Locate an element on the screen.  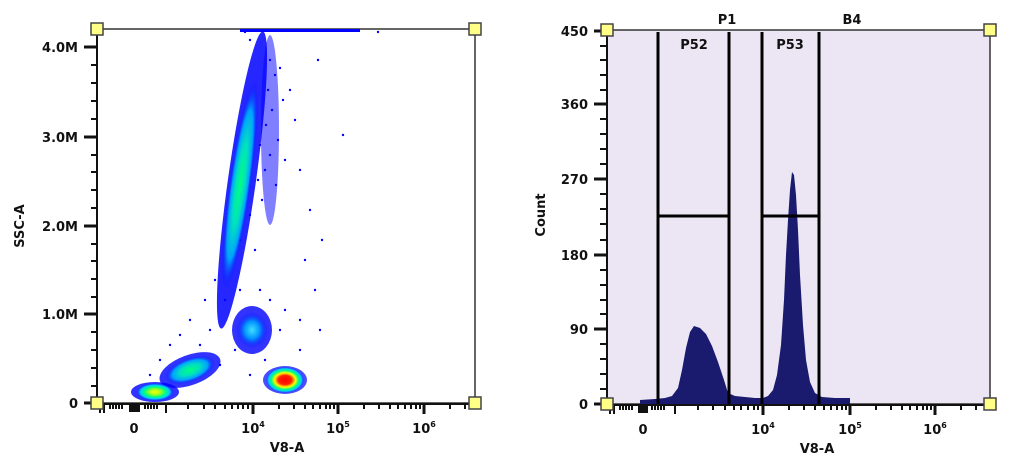
gate-label-b4: B4 is located at coordinates (852, 20).